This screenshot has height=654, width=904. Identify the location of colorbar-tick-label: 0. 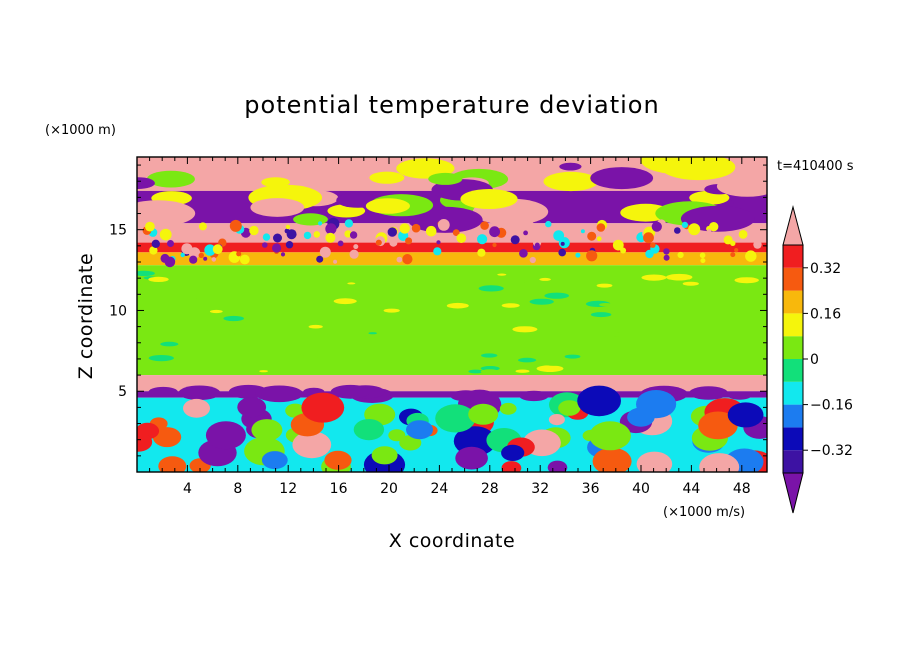
(814, 360).